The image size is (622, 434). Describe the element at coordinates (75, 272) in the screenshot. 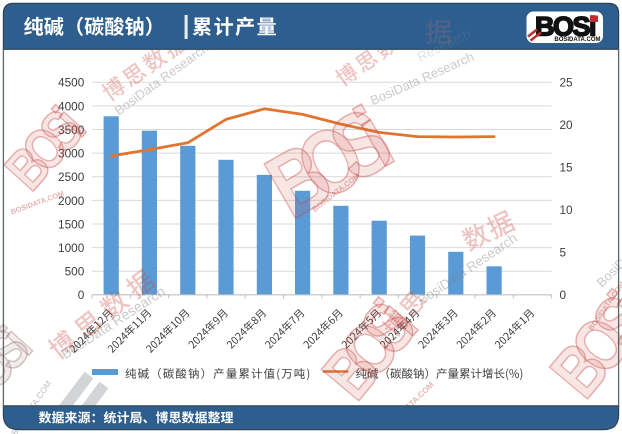

I see `svg-text: 500` at that location.